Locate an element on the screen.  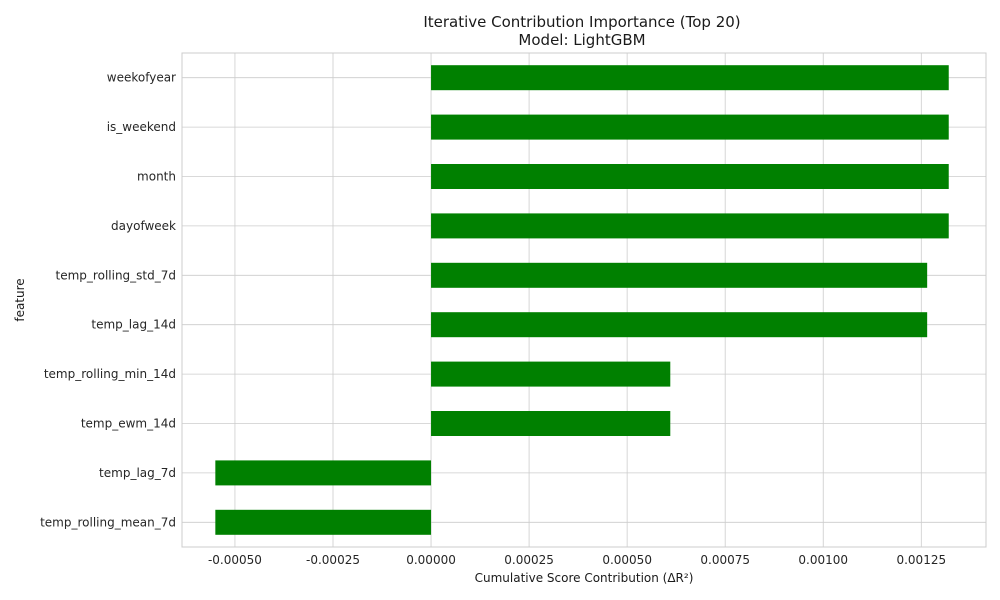
y-tick-label: weekofyear is located at coordinates (141, 78).